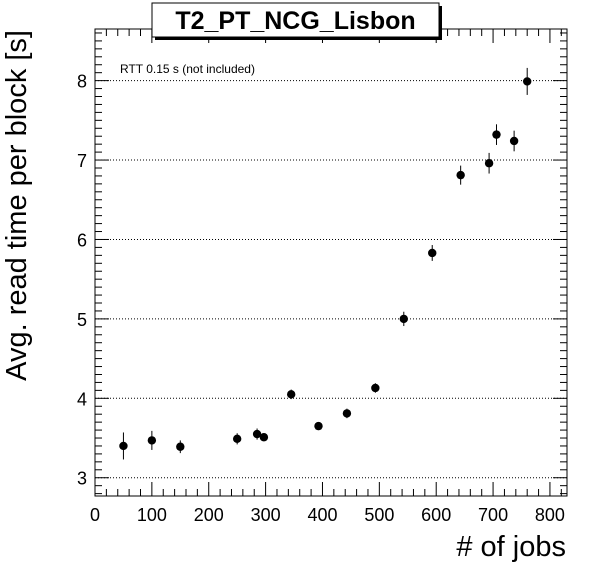  Describe the element at coordinates (209, 515) in the screenshot. I see `x-tick-label: 200` at that location.